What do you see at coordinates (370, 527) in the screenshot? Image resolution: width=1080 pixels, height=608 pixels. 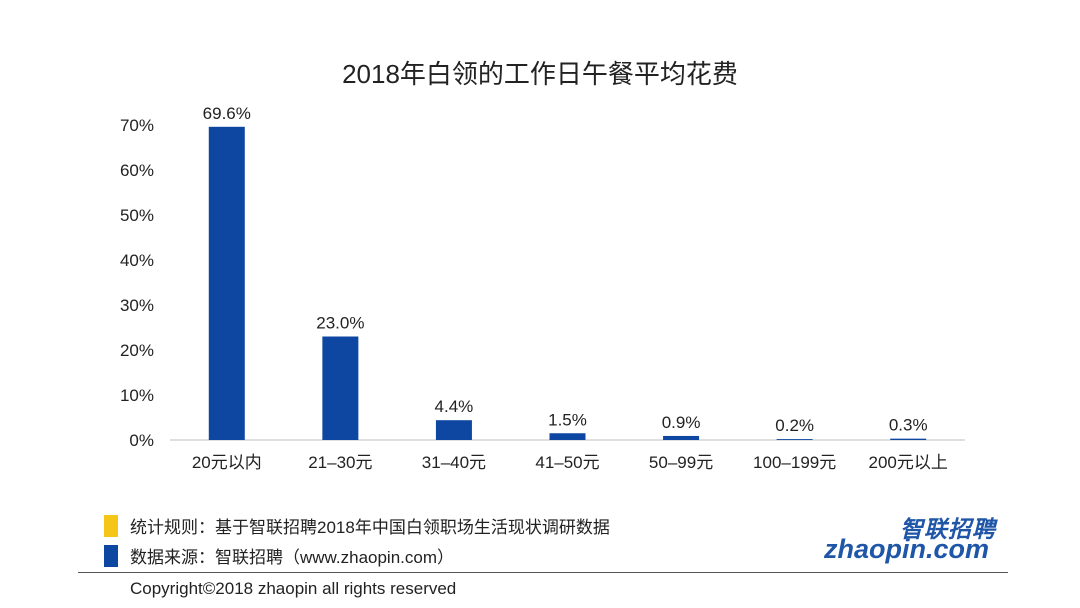 I see `legend-rule-text: 统计规则：基于智联招聘2018年中国白领职场生活现状调研数据` at bounding box center [370, 527].